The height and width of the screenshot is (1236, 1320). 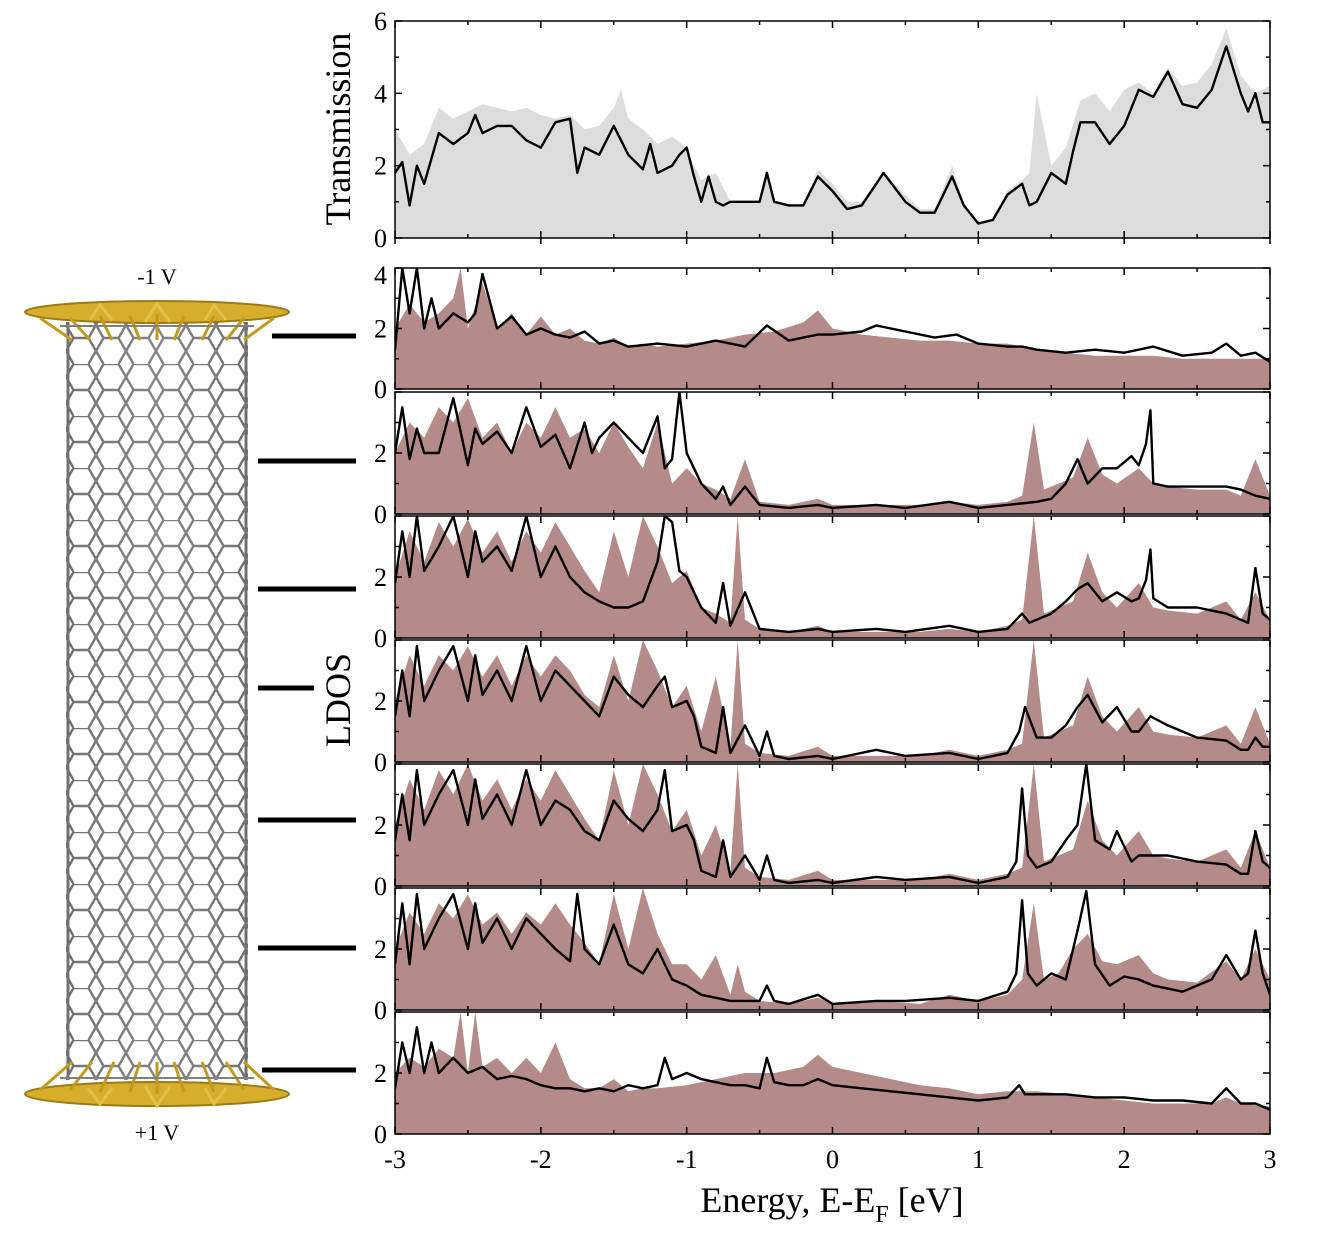 I want to click on transmission-line-series, so click(x=832, y=135).